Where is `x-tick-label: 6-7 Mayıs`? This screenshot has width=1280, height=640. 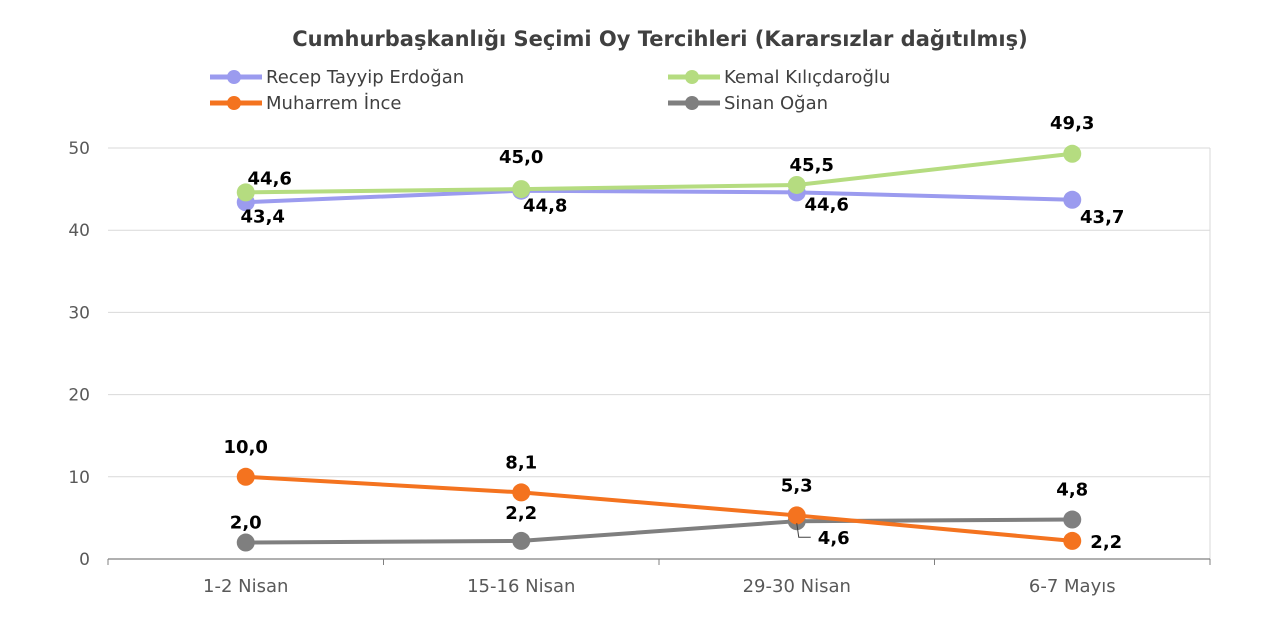
x-tick-label: 6-7 Mayıs is located at coordinates (1072, 586).